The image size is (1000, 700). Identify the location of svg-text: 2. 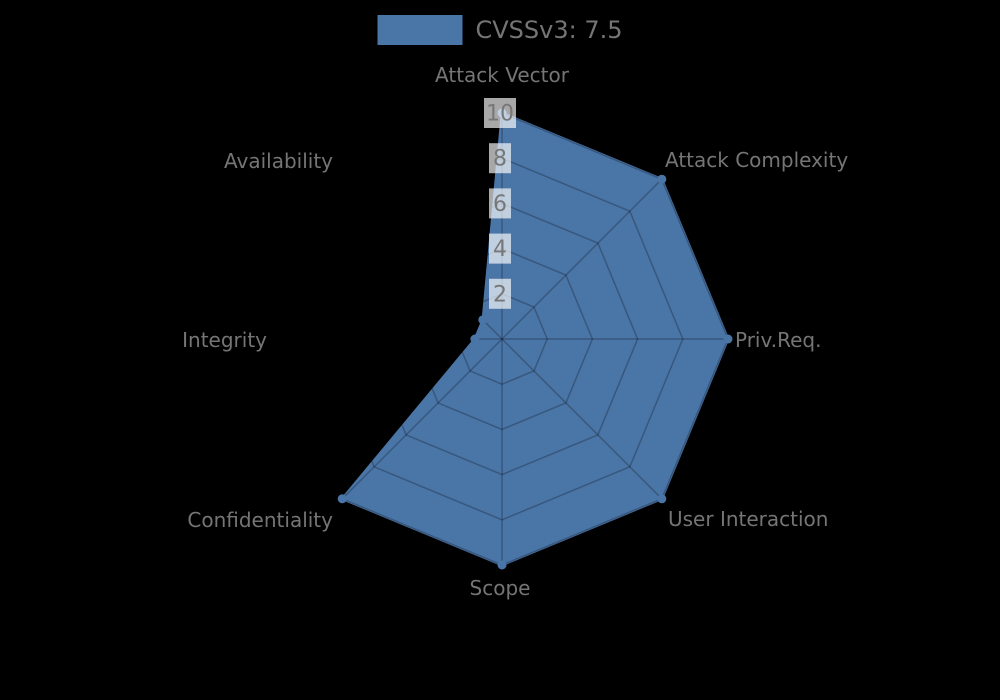
(500, 294).